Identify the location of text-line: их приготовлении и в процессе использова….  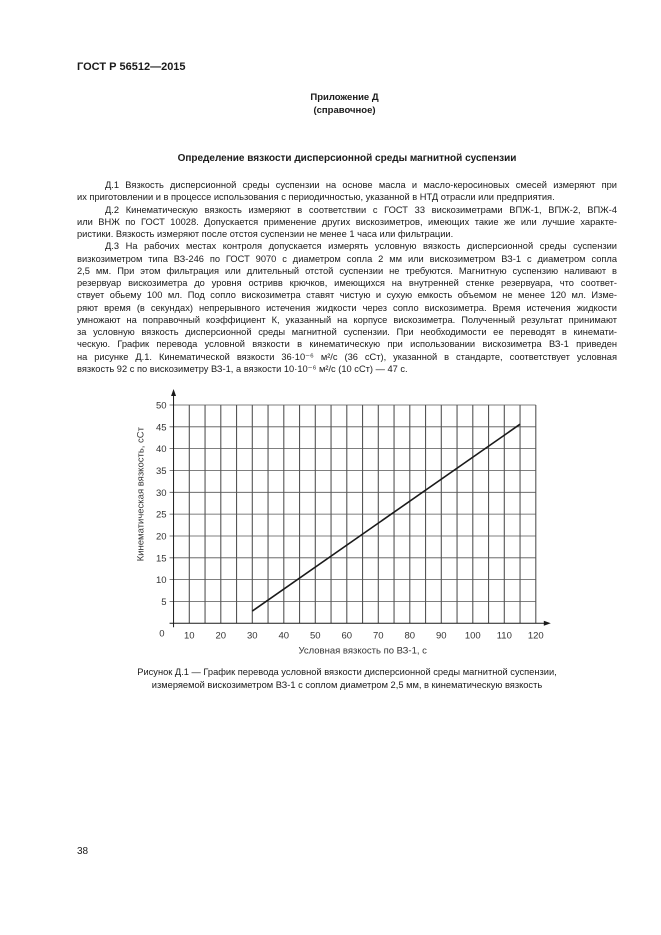
(316, 197).